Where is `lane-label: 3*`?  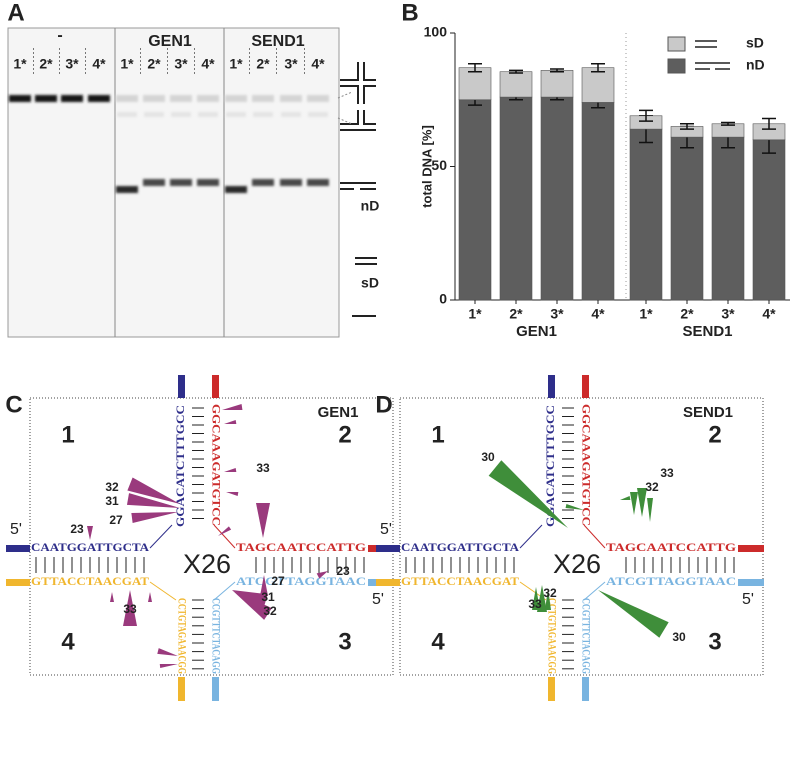 lane-label: 3* is located at coordinates (181, 64).